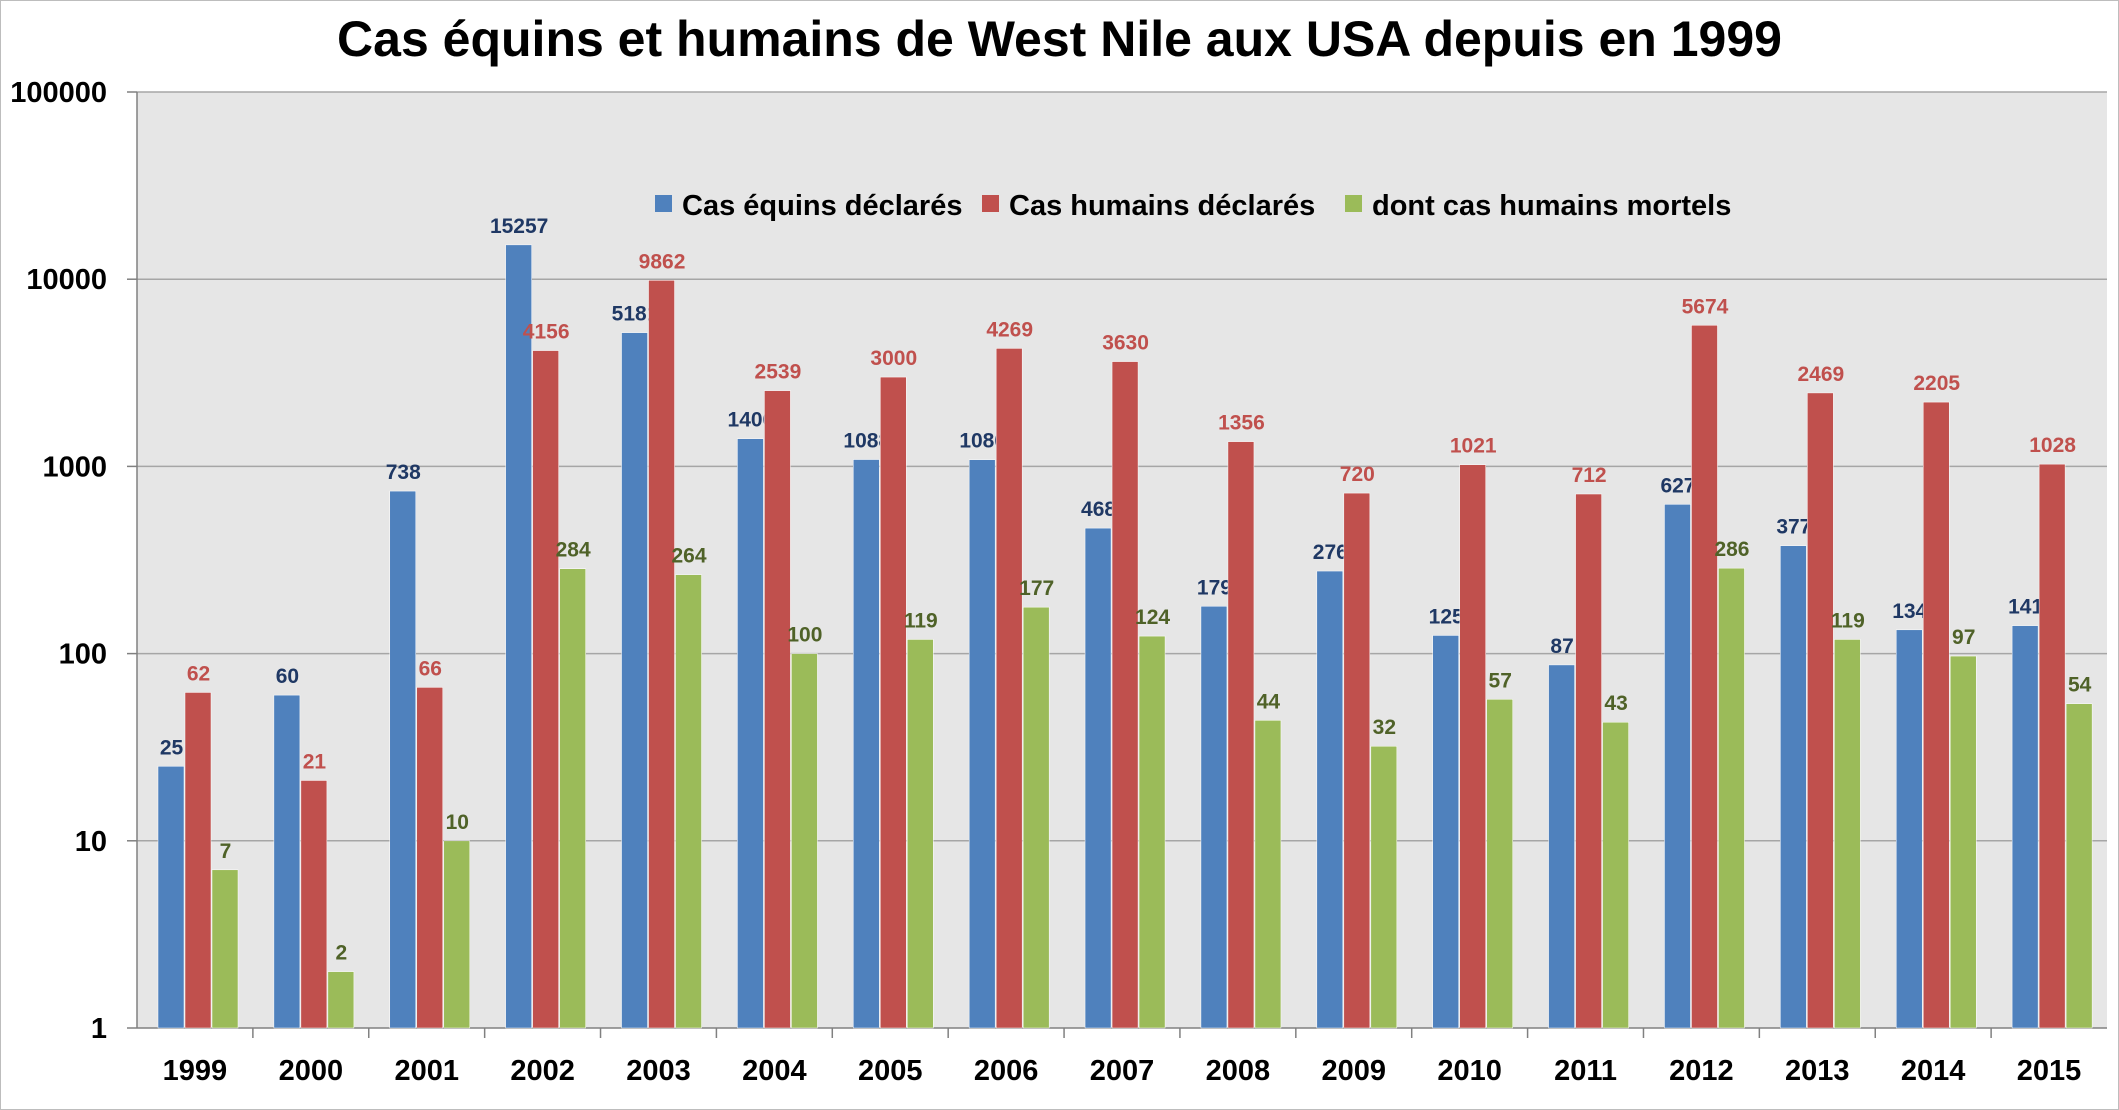 Image resolution: width=2119 pixels, height=1110 pixels. What do you see at coordinates (1353, 203) in the screenshot?
I see `legend-swatch-deaths` at bounding box center [1353, 203].